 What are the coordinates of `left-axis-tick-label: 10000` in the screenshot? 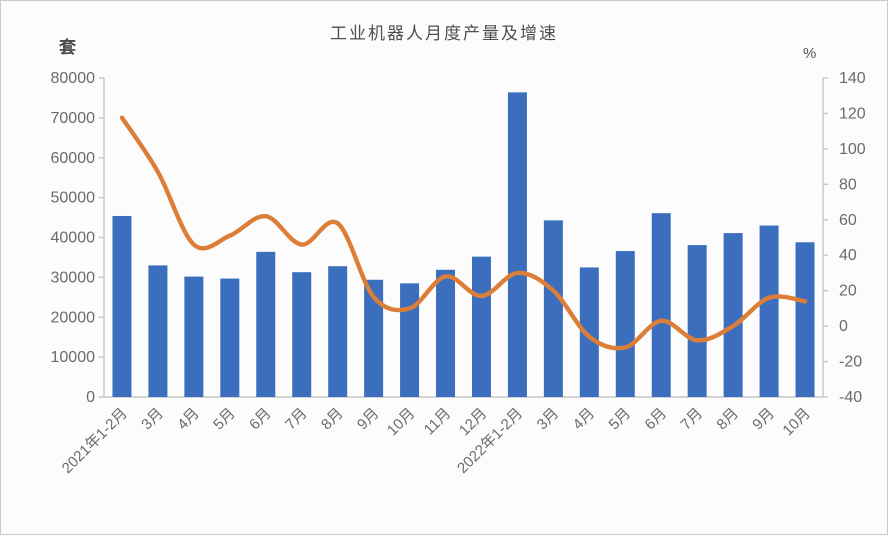 It's located at (73, 357).